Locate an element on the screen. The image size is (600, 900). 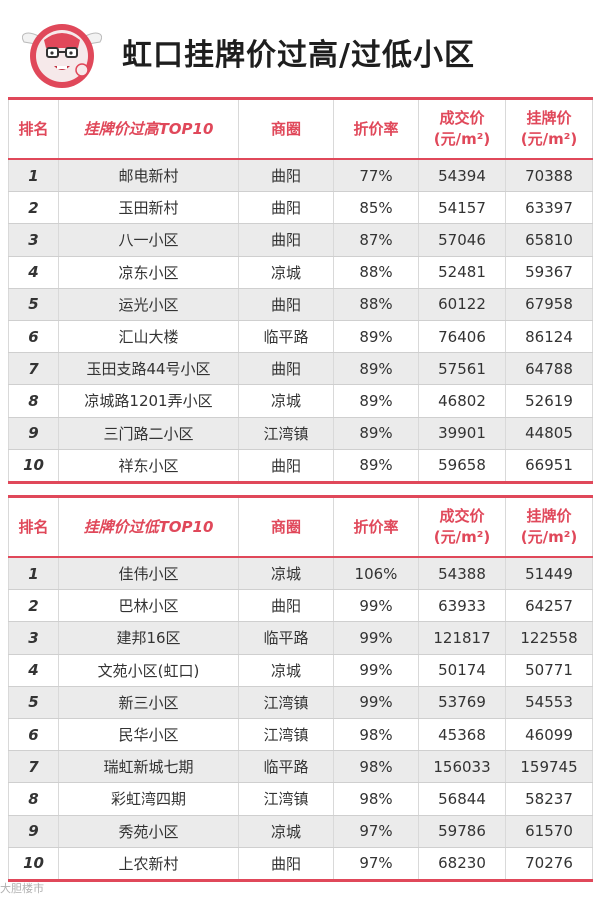
table-row: 8 彩虹湾四期 江湾镇 98% 56844 58237 is located at coordinates (300, 799).